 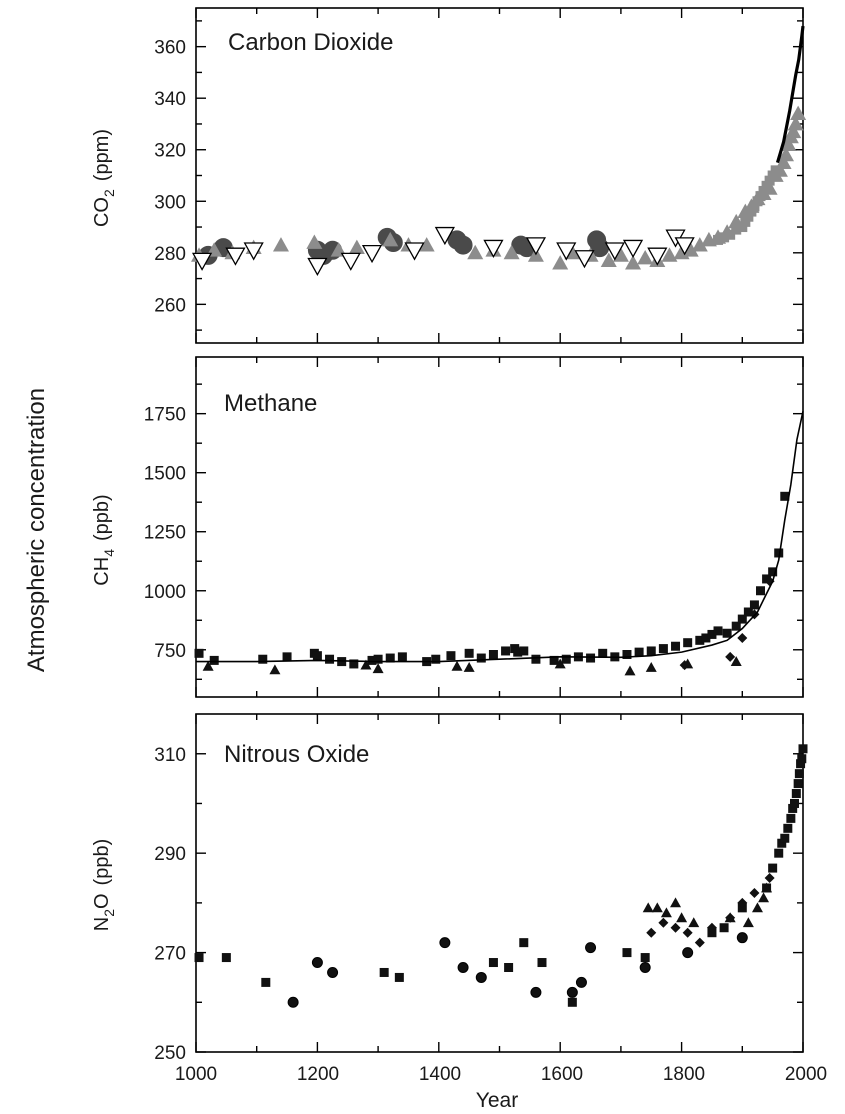 I want to click on co2-axis-label-sub: 2, so click(x=109, y=193).